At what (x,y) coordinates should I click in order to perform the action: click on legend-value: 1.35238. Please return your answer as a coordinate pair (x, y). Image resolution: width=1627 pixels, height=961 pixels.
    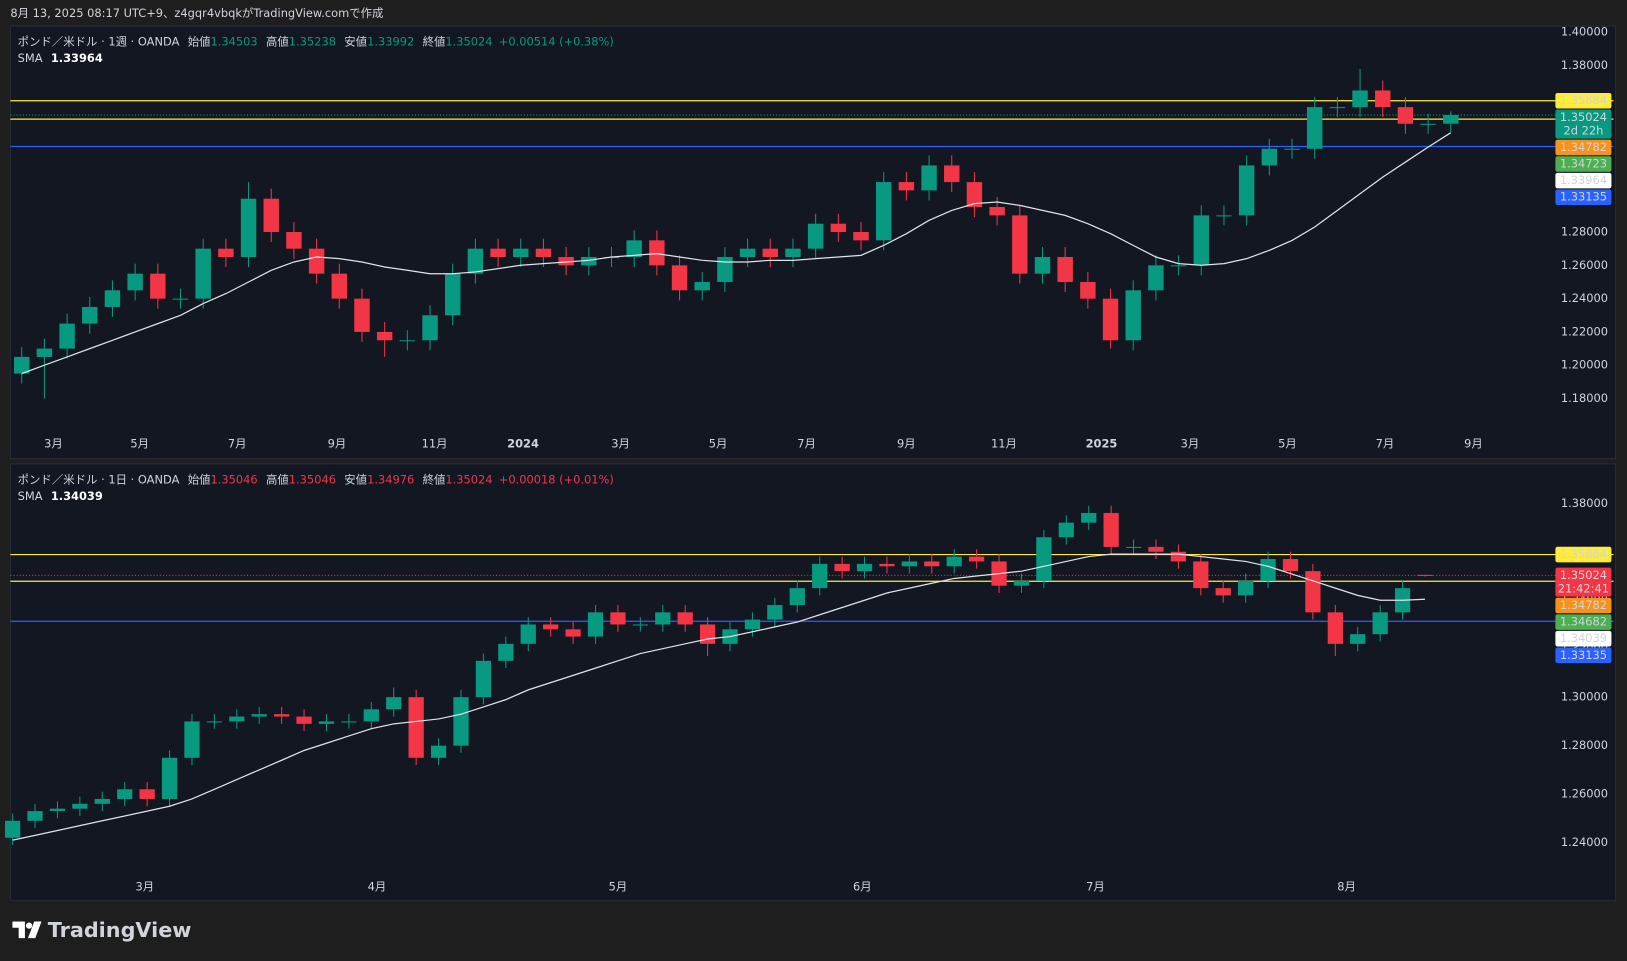
    Looking at the image, I should click on (312, 41).